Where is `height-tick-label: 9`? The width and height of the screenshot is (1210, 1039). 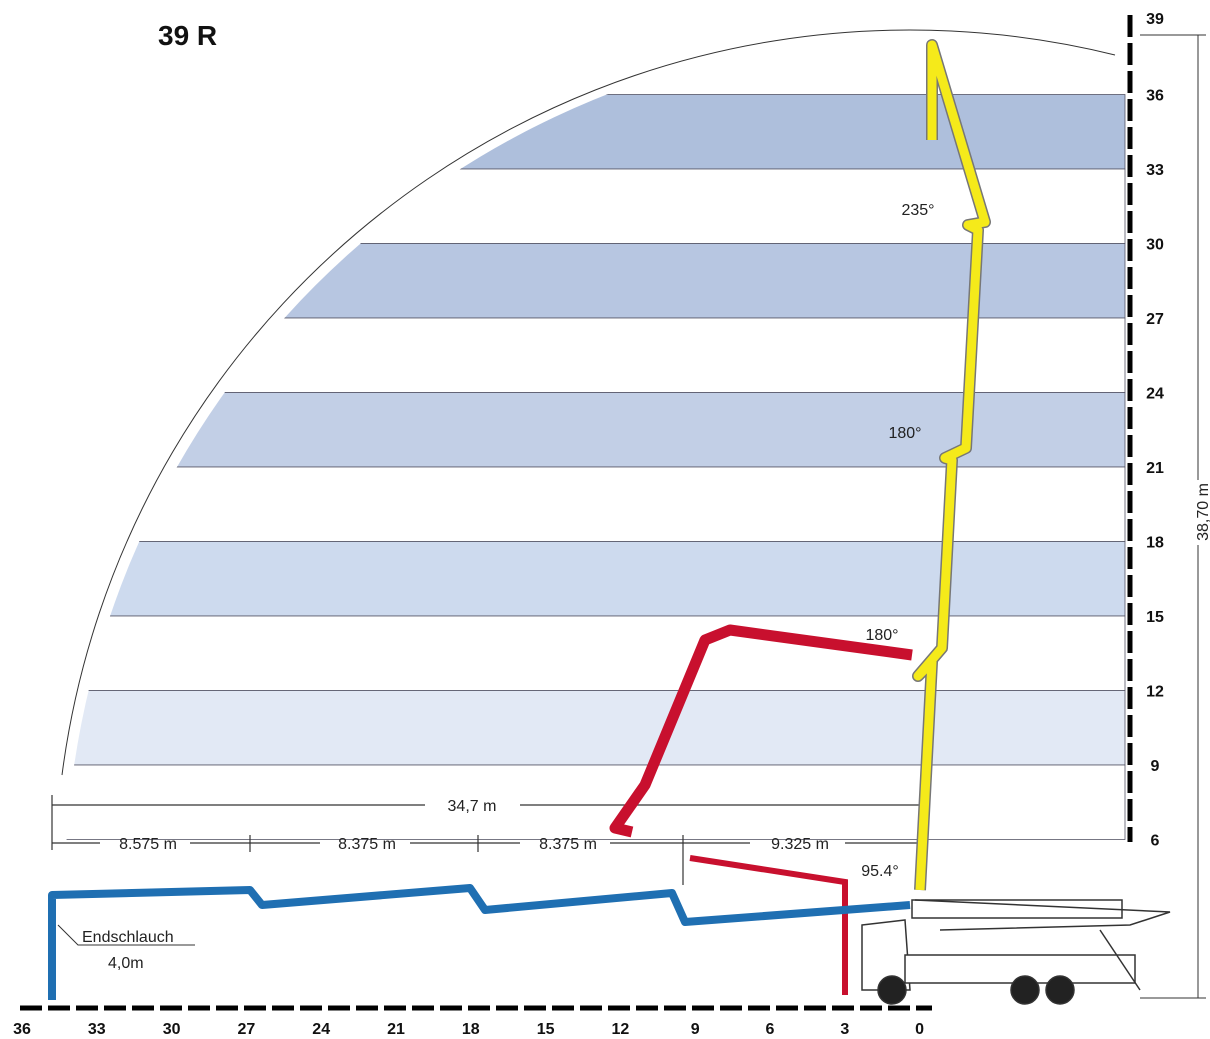 height-tick-label: 9 is located at coordinates (1155, 766).